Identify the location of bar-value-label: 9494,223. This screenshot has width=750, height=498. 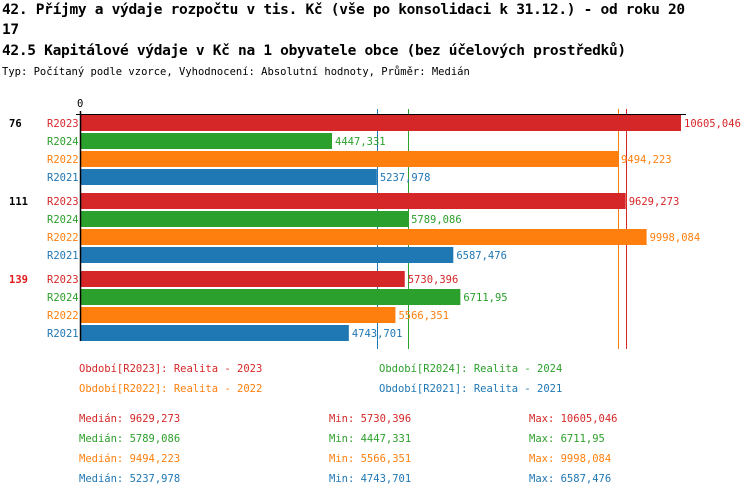
(646, 160).